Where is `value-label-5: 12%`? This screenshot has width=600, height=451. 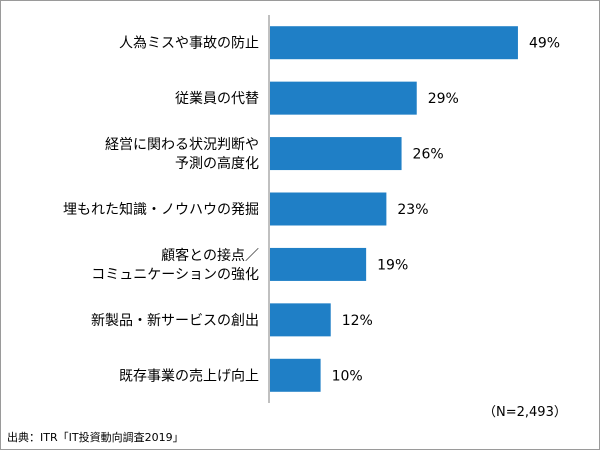
value-label-5: 12% is located at coordinates (357, 321).